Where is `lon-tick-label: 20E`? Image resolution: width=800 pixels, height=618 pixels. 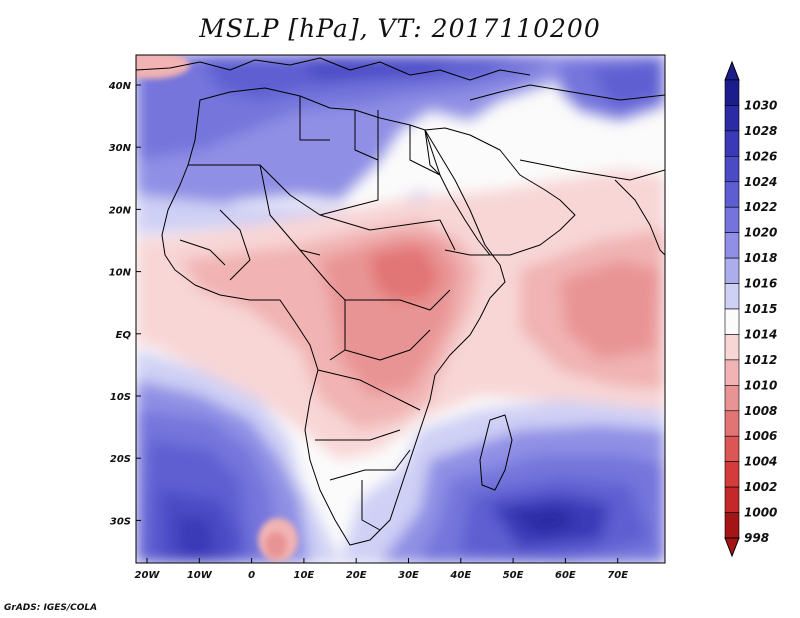 lon-tick-label: 20E is located at coordinates (356, 575).